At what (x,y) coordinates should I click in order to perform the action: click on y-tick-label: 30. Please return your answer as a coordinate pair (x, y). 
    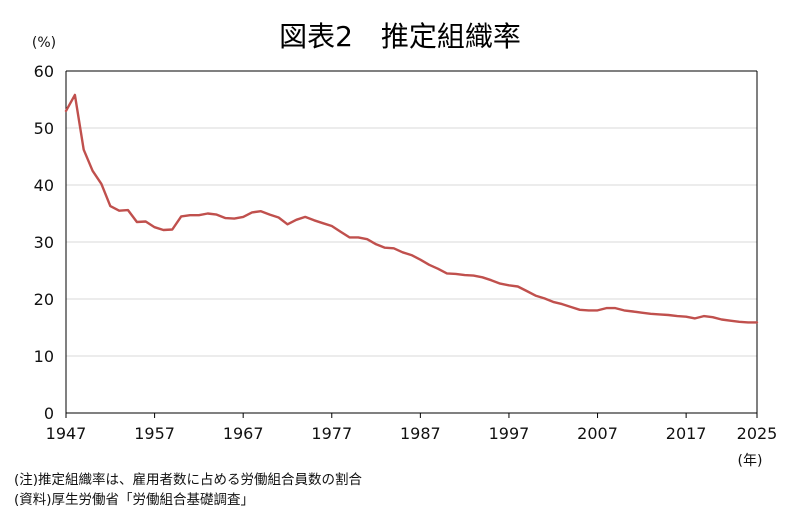
    Looking at the image, I should click on (44, 242).